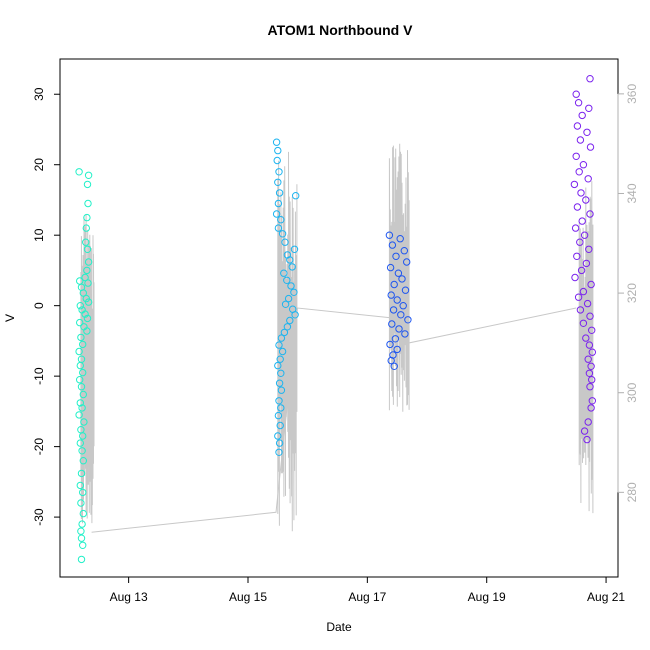 This screenshot has height=650, width=650. Describe the element at coordinates (487, 597) in the screenshot. I see `x-tick-label: Aug 19` at that location.